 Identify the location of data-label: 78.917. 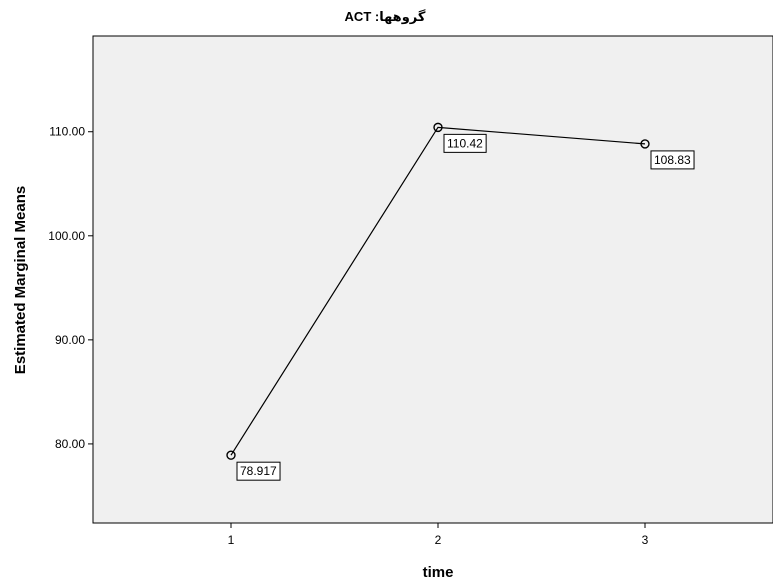
(258, 471).